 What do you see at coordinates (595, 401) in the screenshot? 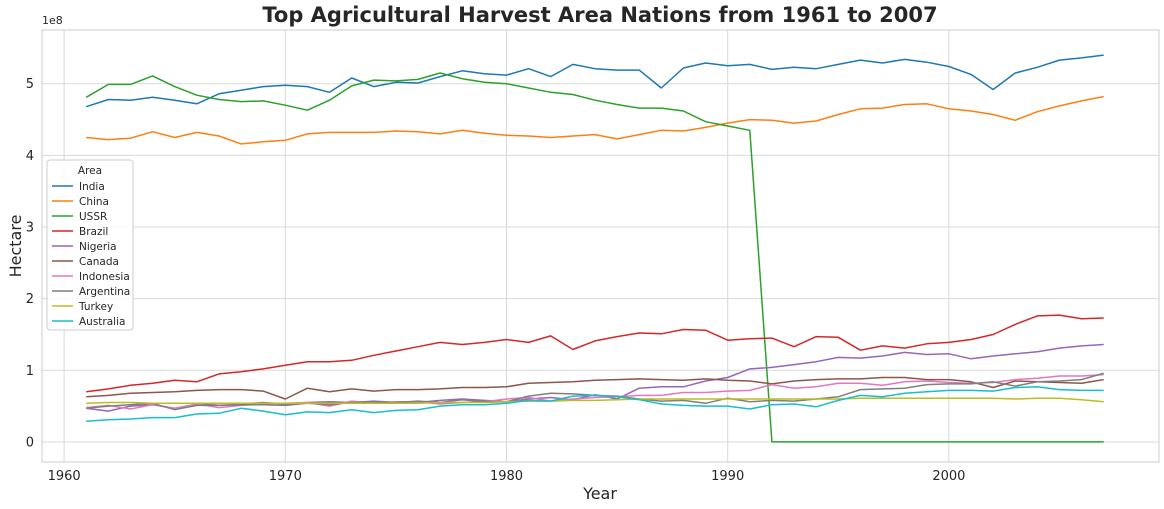
I see `series-line-turkey` at bounding box center [595, 401].